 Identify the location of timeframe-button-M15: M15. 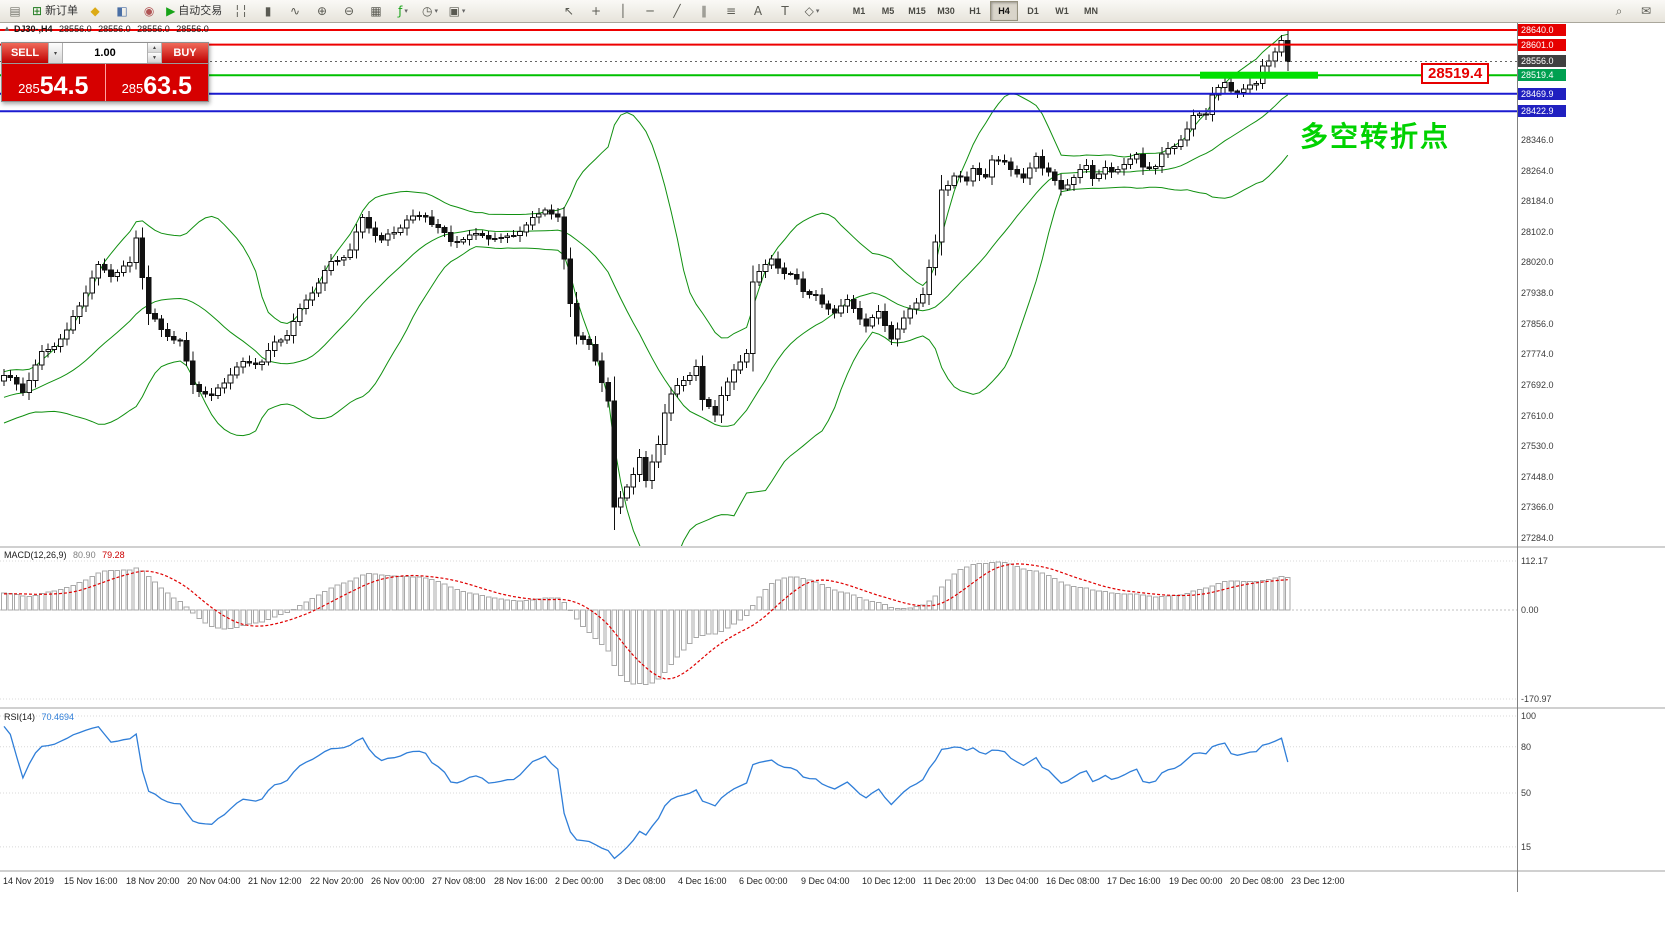
(917, 11).